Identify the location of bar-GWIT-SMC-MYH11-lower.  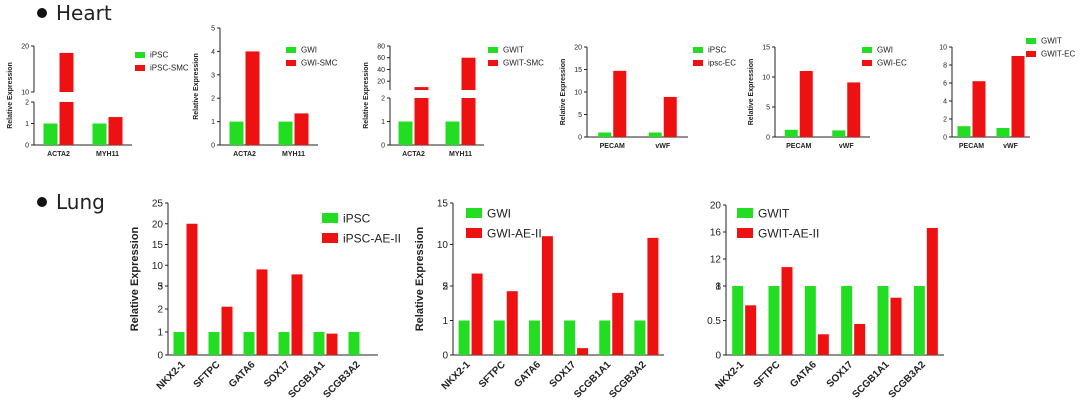
(468, 121).